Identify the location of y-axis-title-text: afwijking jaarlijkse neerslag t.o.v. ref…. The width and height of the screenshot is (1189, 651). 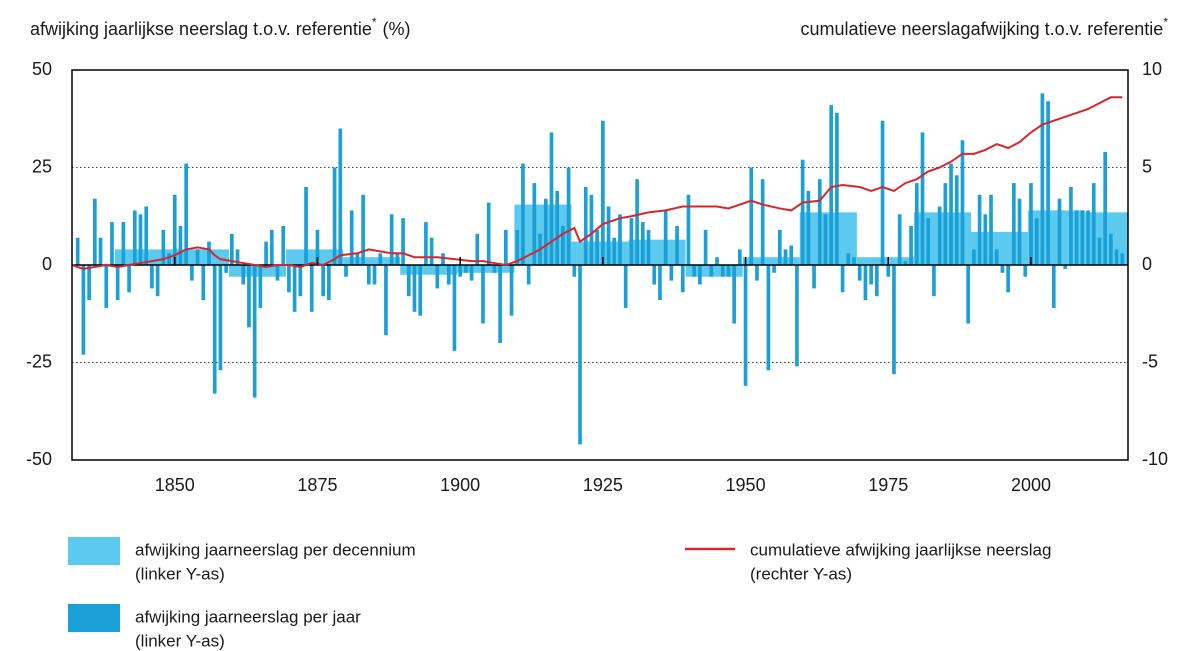
(201, 29).